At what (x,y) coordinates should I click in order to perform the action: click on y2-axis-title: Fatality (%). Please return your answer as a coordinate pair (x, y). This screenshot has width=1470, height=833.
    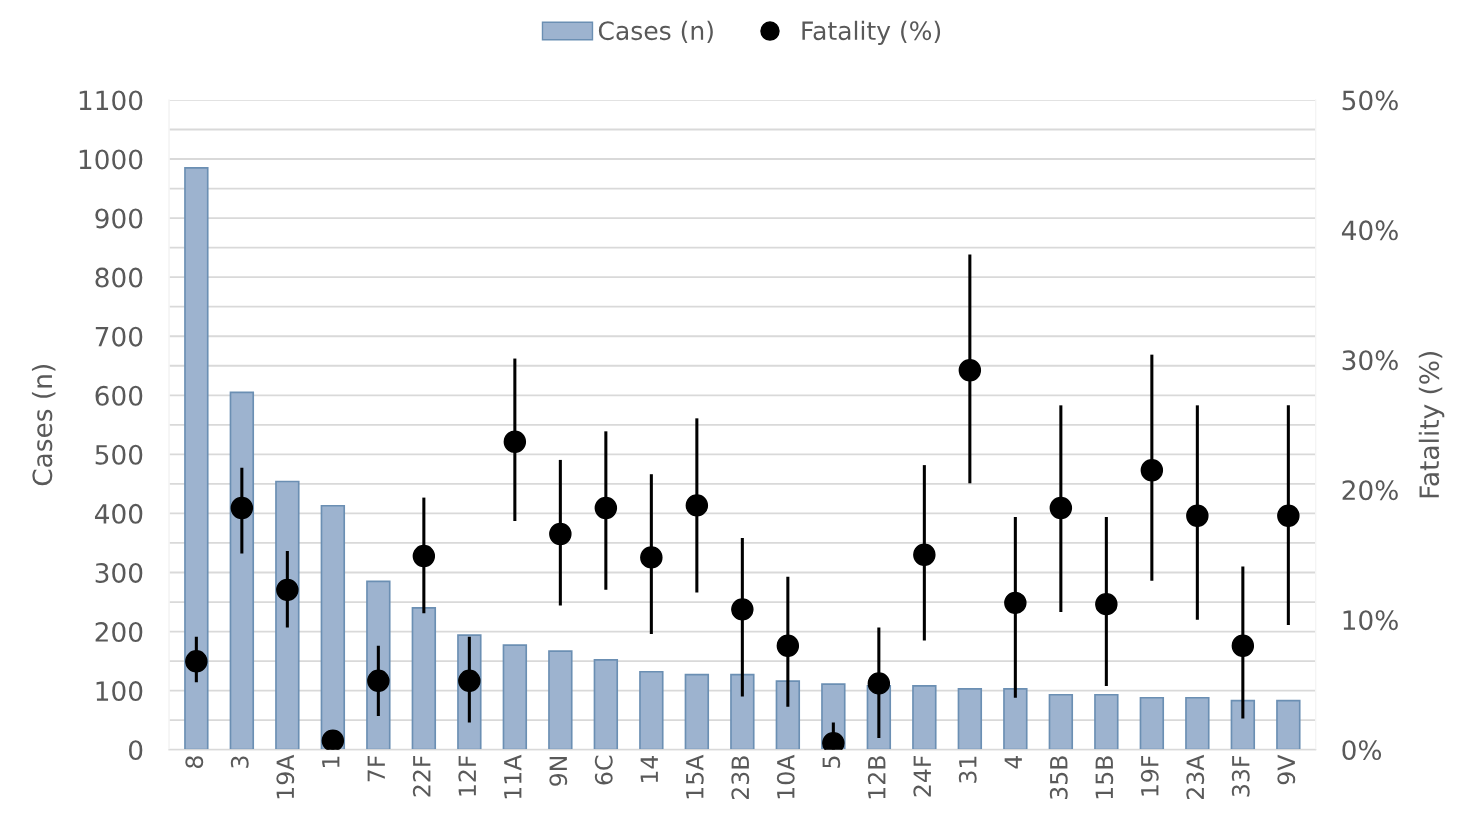
    Looking at the image, I should click on (1431, 425).